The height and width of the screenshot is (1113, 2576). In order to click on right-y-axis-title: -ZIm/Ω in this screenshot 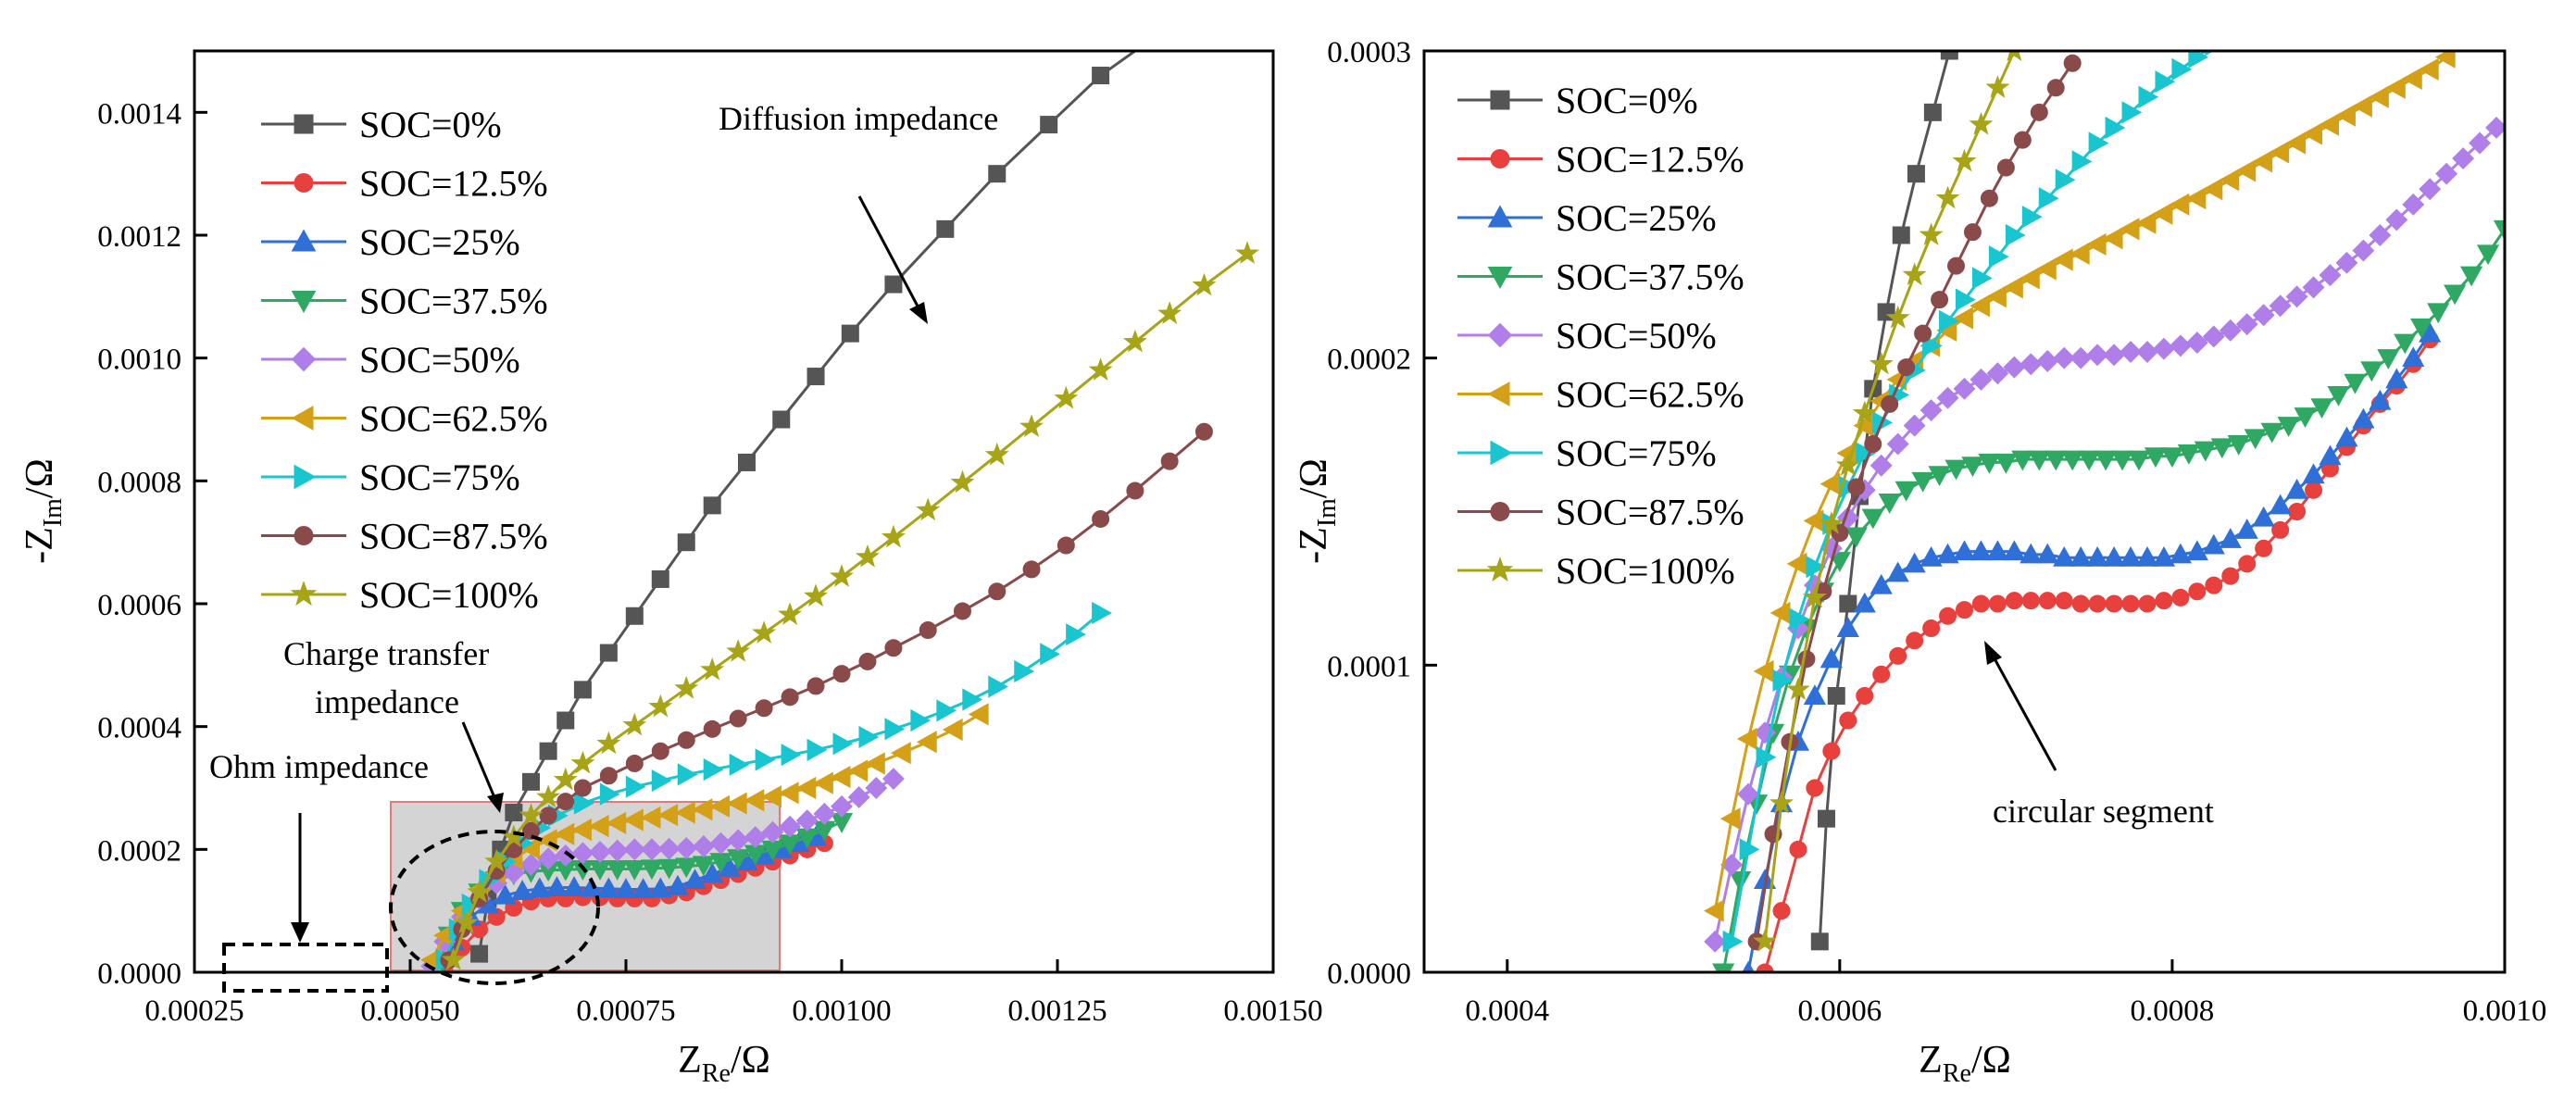, I will do `click(1317, 511)`.